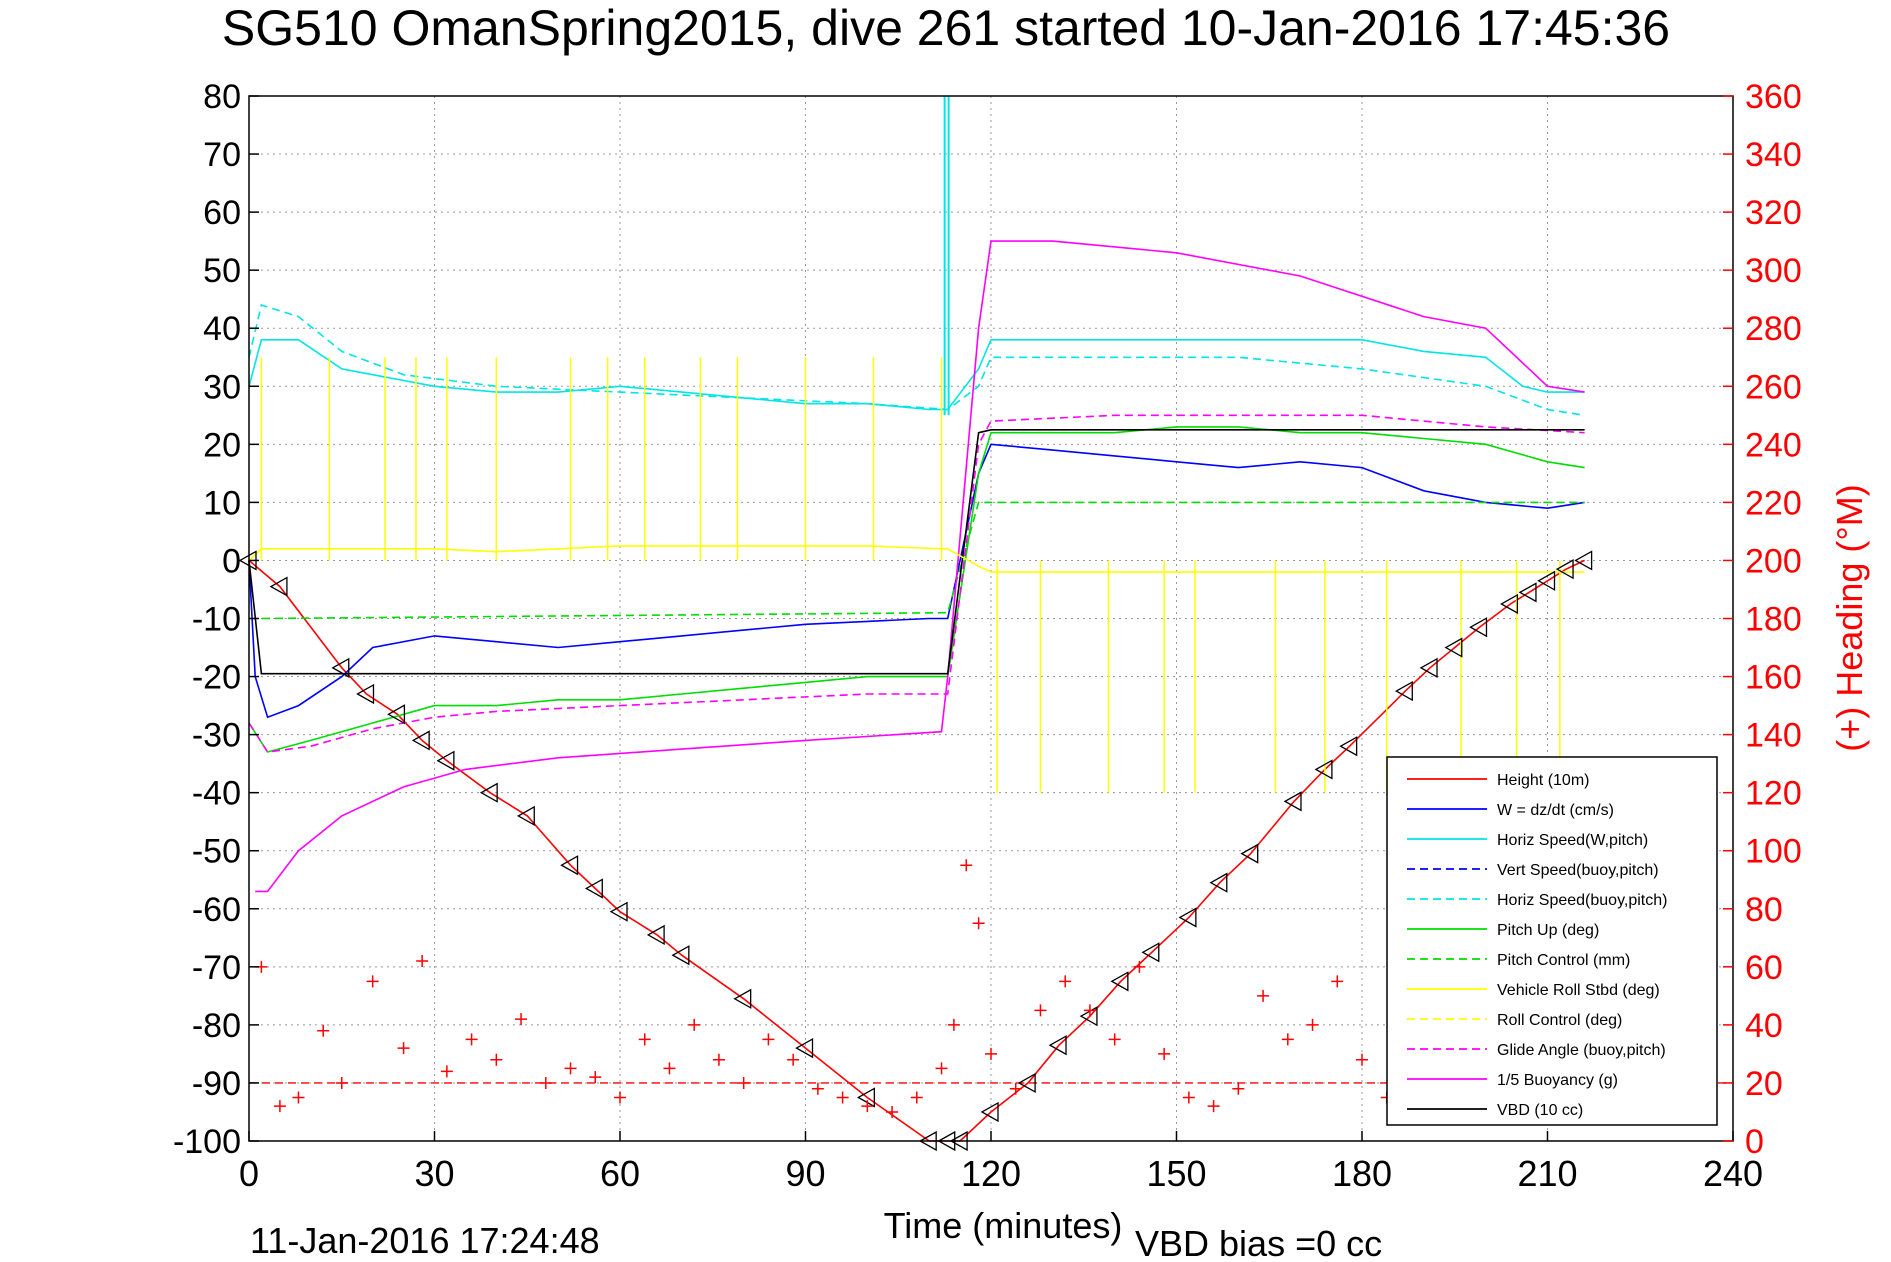 The height and width of the screenshot is (1262, 1891). Describe the element at coordinates (1557, 1080) in the screenshot. I see `legend-label: 1/5 Buoyancy (g)` at that location.